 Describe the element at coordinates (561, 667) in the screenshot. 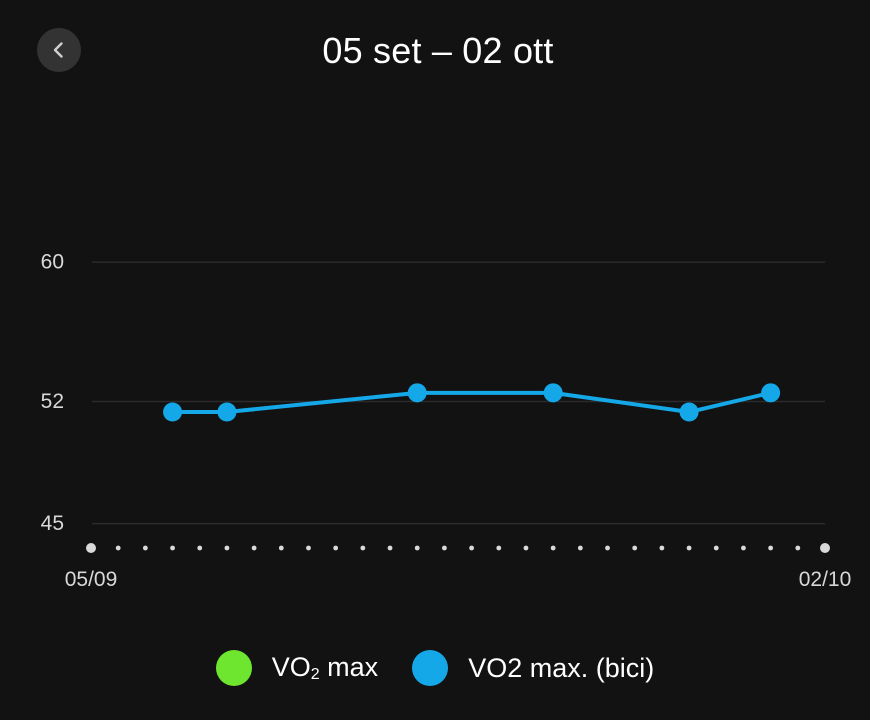

I see `legend-label-vo2max-bici: VO2 max. (bici)` at that location.